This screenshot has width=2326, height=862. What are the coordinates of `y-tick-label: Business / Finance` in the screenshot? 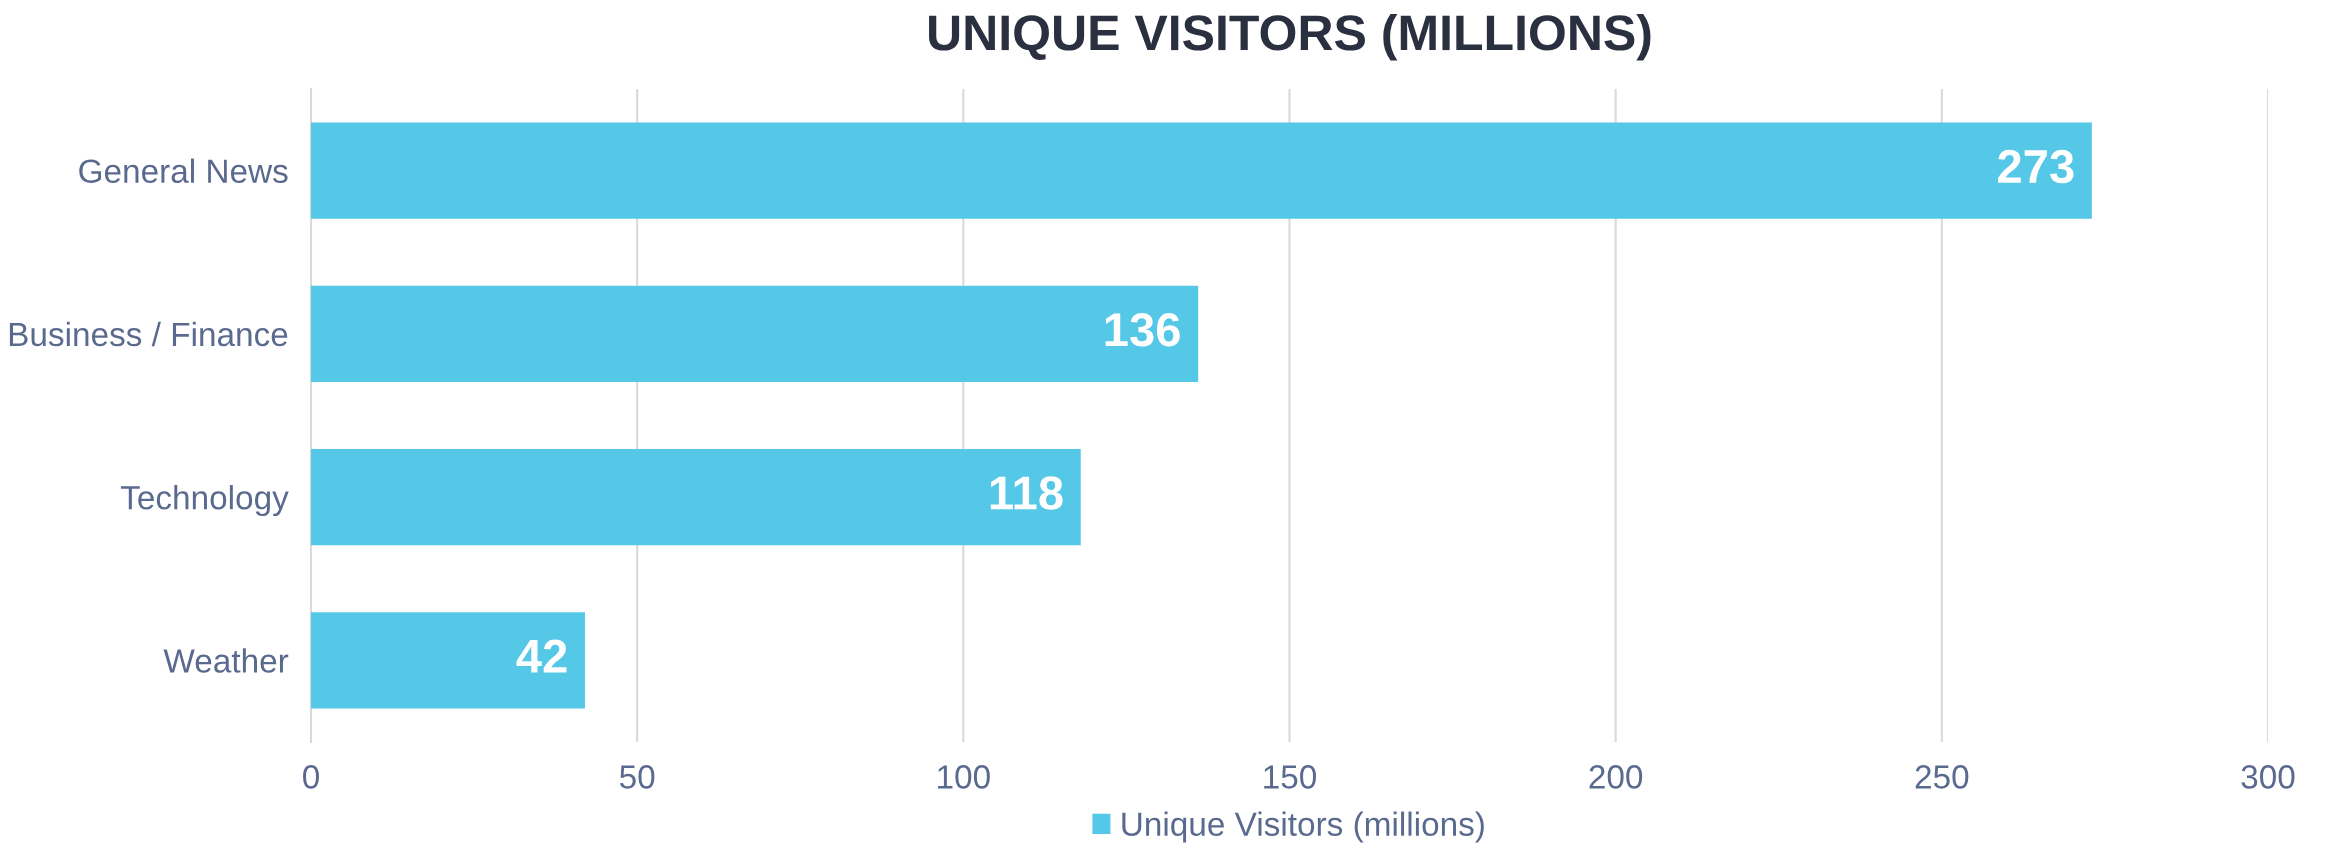 It's located at (148, 334).